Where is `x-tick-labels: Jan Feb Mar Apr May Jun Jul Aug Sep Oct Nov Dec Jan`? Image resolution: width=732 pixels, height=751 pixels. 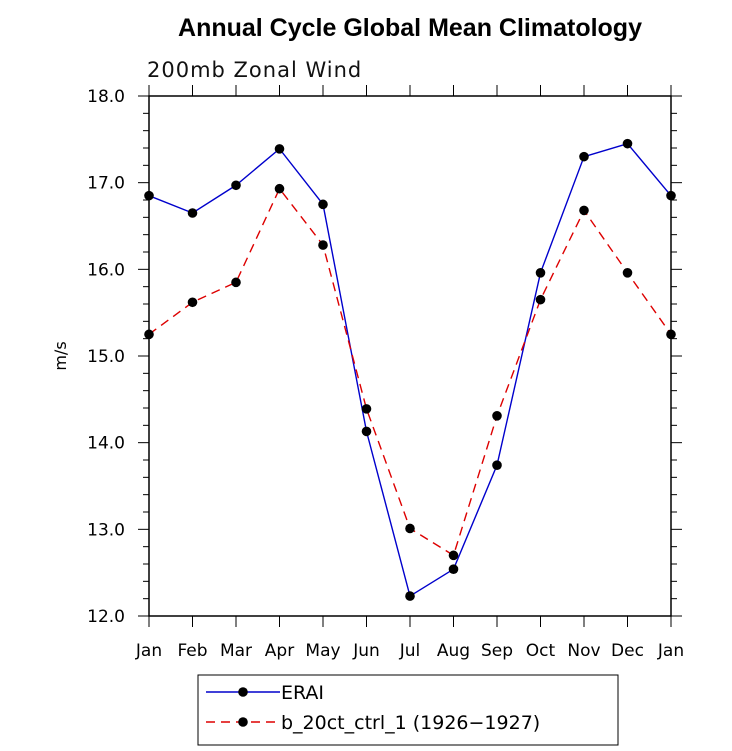
x-tick-labels: Jan Feb Mar Apr May Jun Jul Aug Sep Oct Nov Dec Jan is located at coordinates (409, 651).